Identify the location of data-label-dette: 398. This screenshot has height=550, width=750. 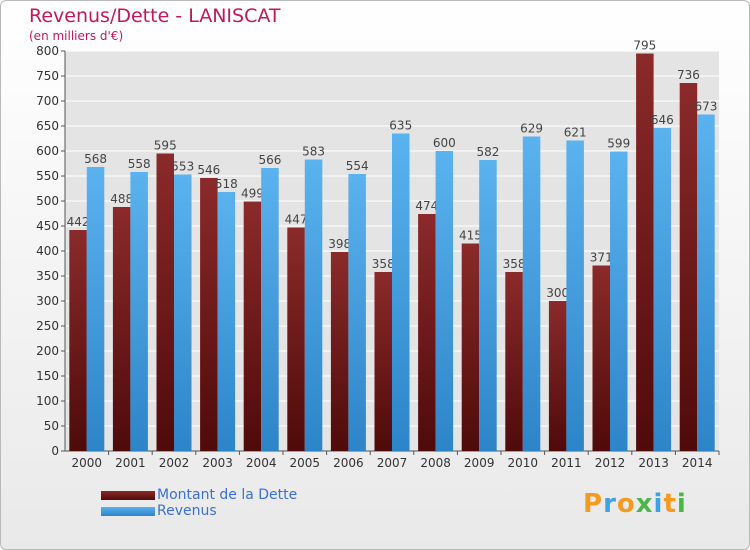
(339, 244).